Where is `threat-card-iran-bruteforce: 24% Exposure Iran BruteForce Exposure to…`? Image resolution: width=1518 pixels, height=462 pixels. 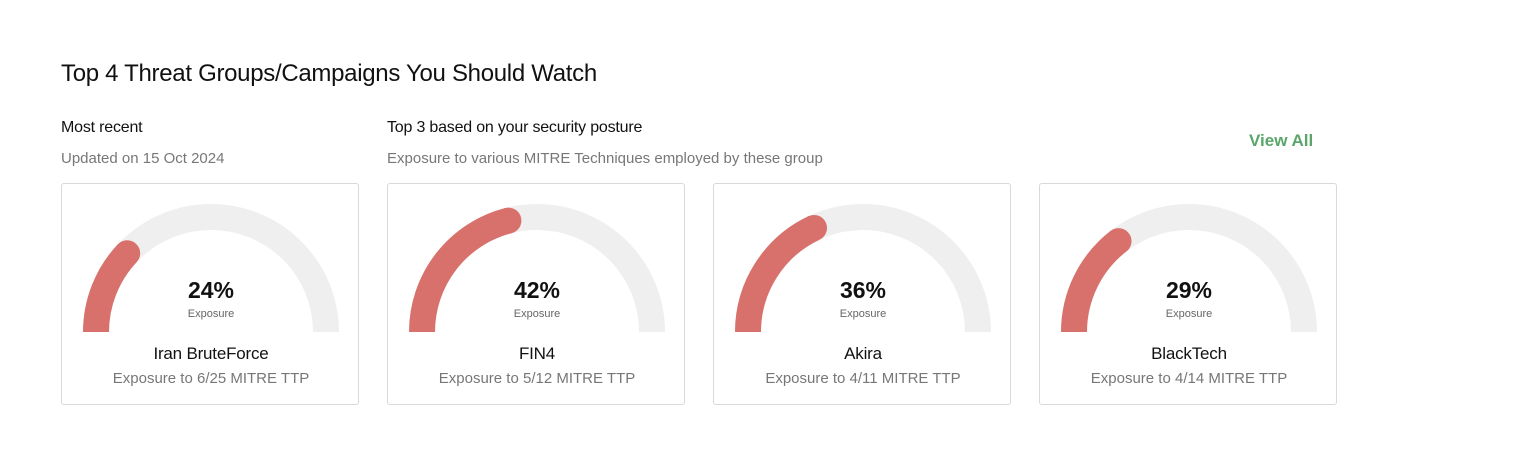 threat-card-iran-bruteforce: 24% Exposure Iran BruteForce Exposure to… is located at coordinates (210, 294).